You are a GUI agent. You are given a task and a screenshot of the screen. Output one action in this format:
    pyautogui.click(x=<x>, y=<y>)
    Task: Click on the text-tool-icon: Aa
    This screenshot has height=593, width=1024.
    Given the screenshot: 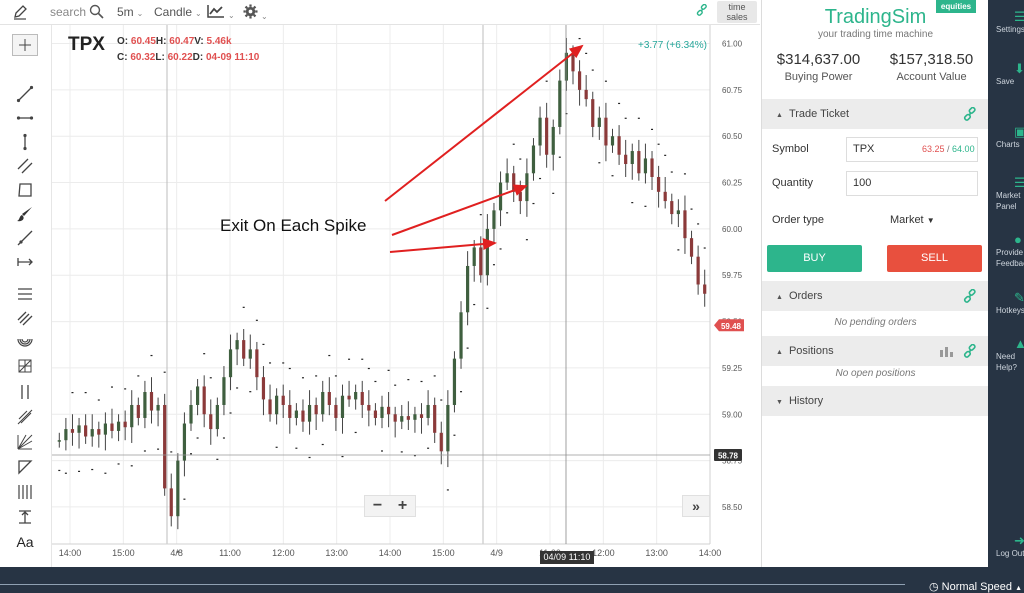 What is the action you would take?
    pyautogui.click(x=25, y=542)
    